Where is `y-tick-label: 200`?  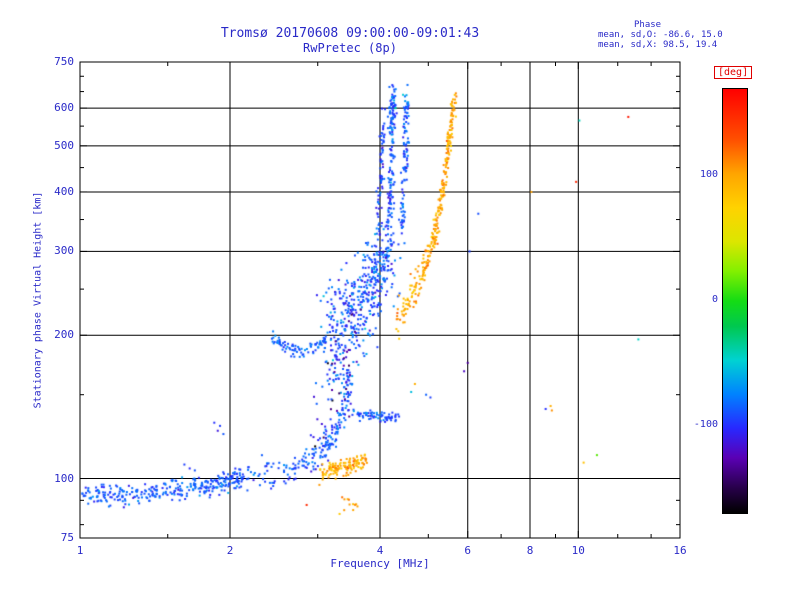 y-tick-label: 200 is located at coordinates (64, 335).